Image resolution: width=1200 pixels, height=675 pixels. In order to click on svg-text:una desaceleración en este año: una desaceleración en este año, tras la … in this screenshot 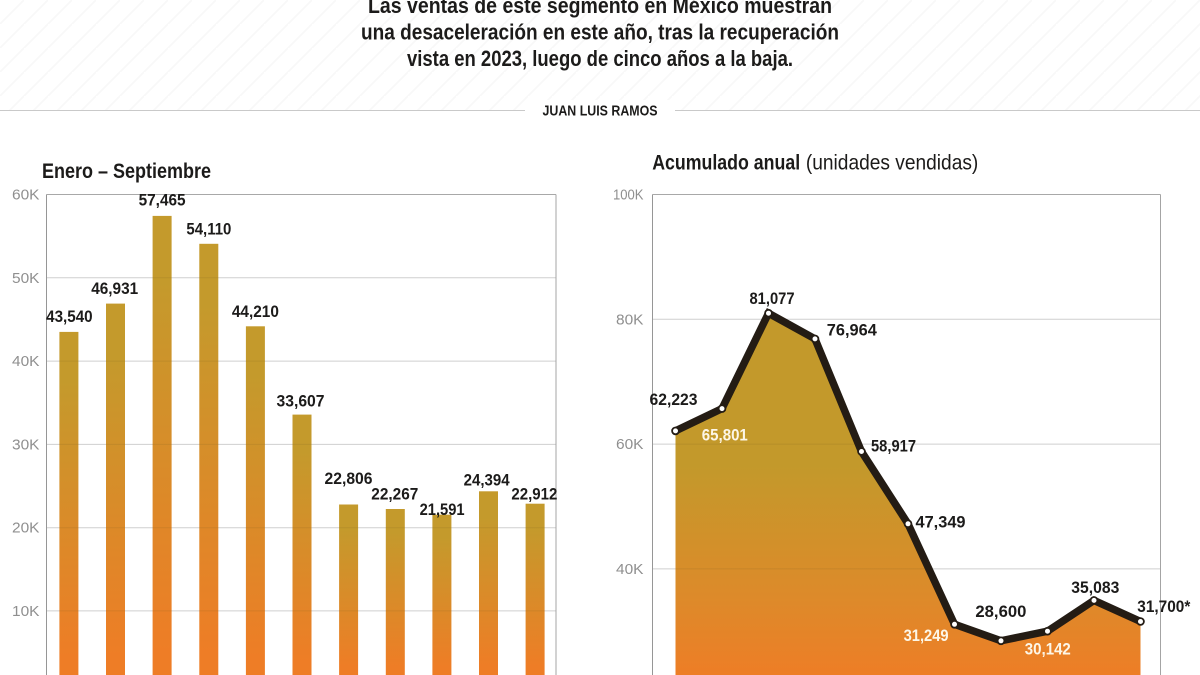, I will do `click(600, 32)`.